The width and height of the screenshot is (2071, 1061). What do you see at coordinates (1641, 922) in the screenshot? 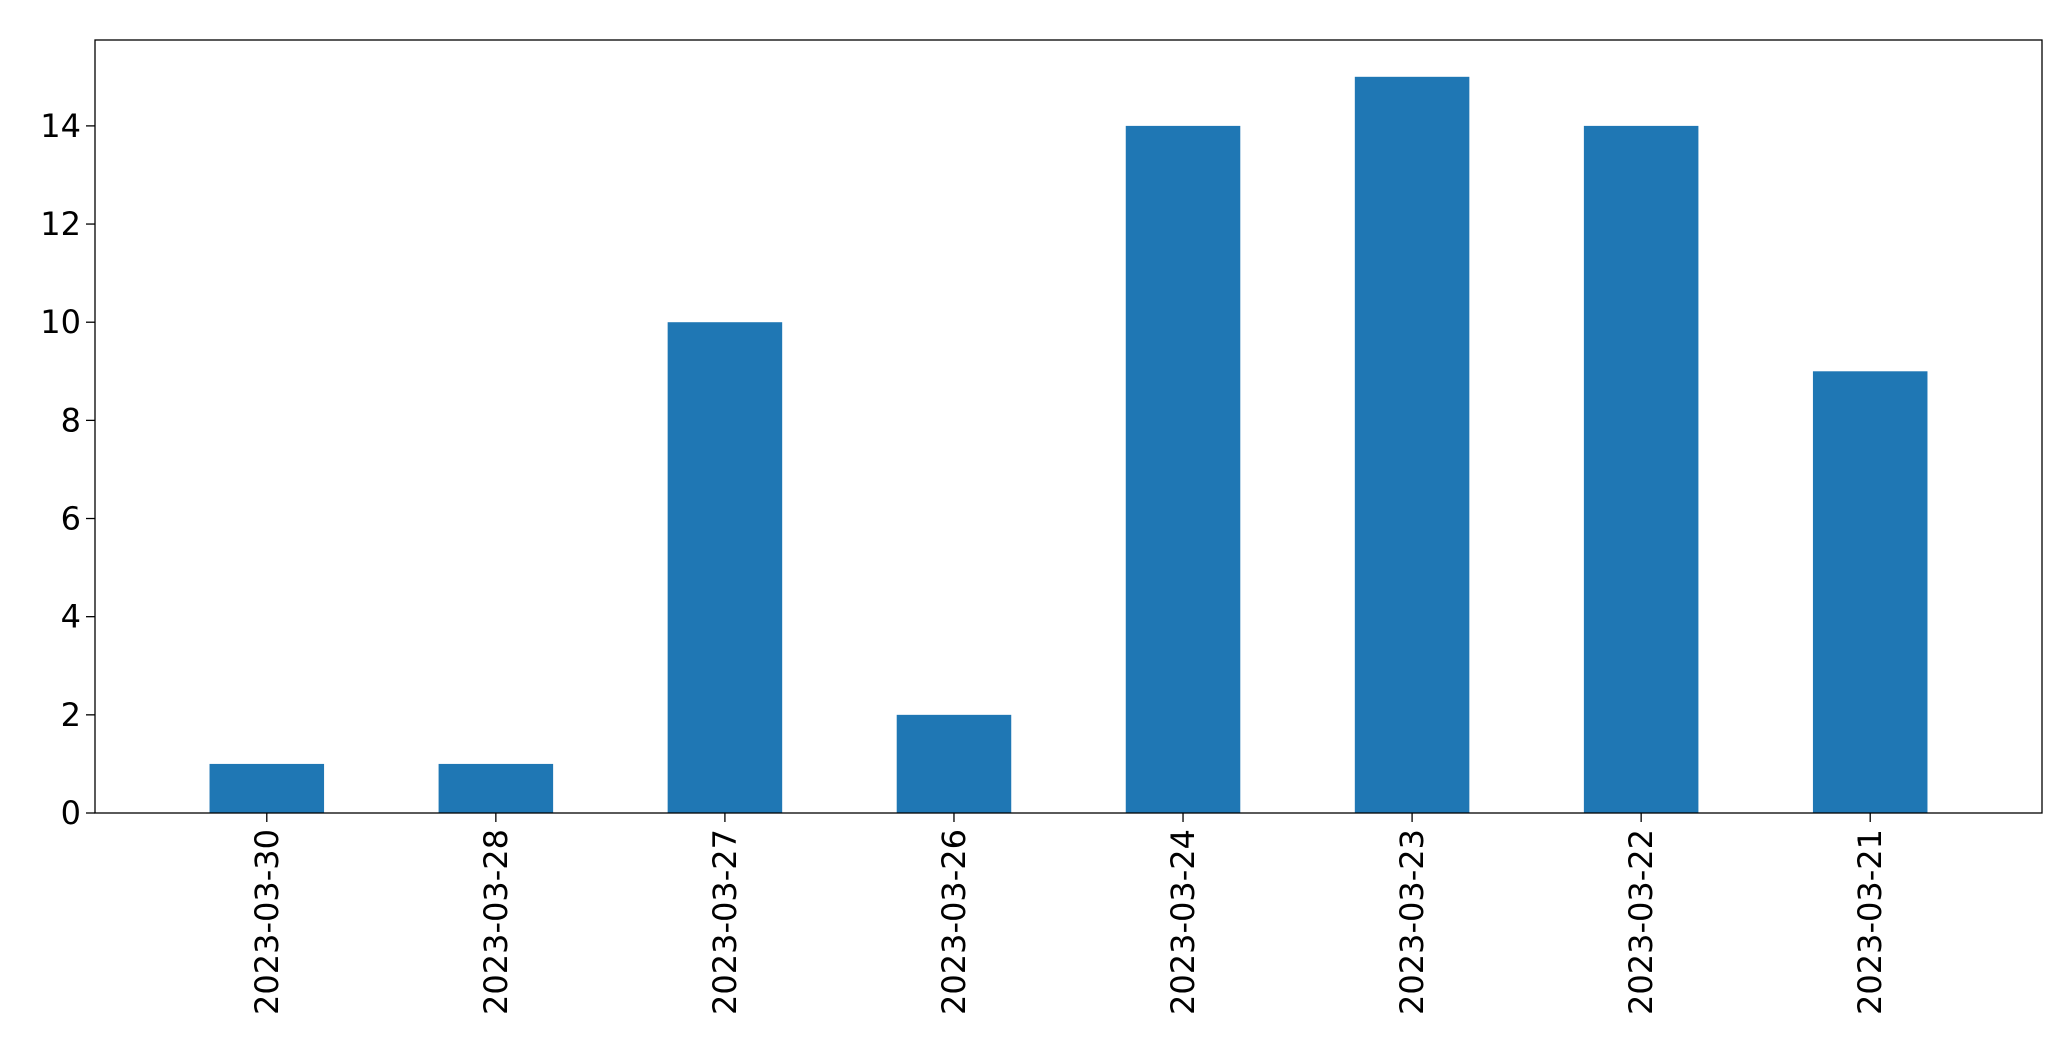
I see `x-tick-label: 2023-03-22` at bounding box center [1641, 922].